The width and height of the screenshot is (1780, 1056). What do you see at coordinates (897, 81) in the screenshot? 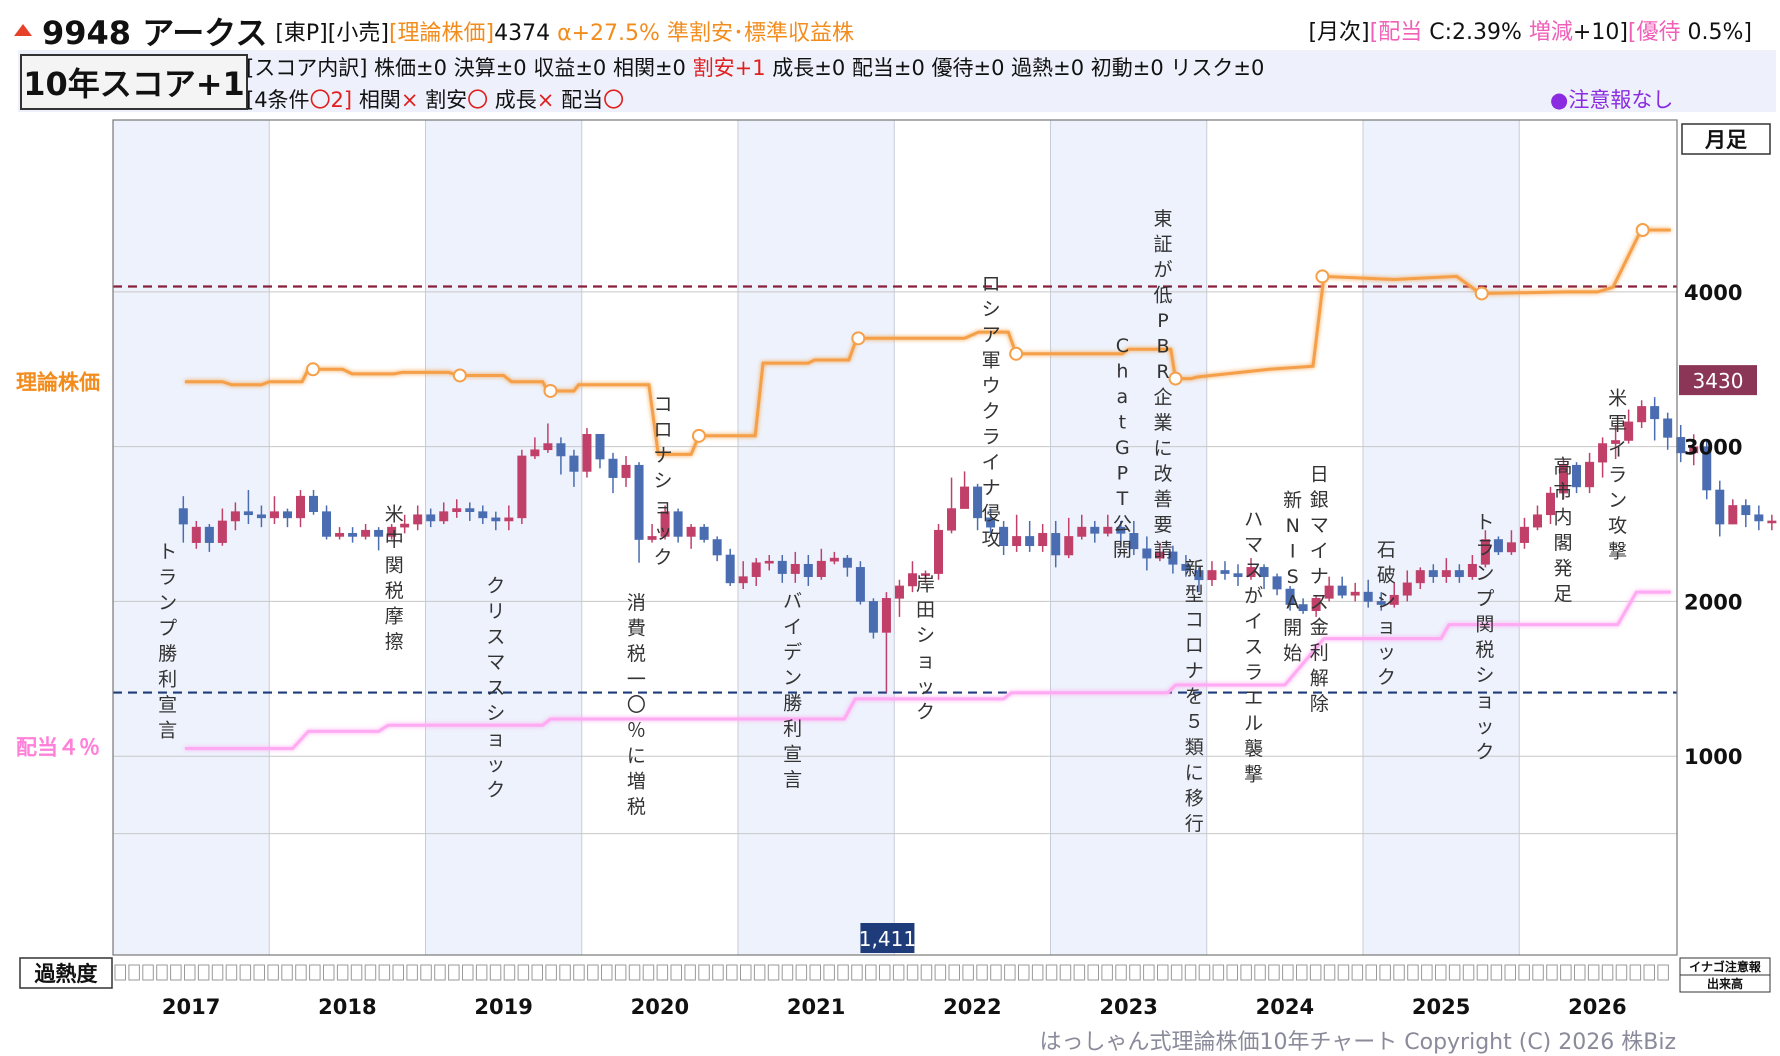
I see `score-detail-band` at bounding box center [897, 81].